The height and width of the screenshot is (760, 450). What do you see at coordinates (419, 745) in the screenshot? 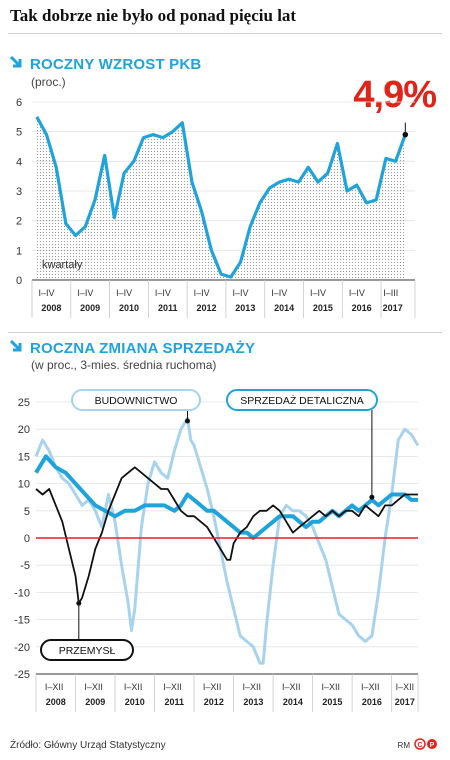
I see `svg-text: C` at bounding box center [419, 745].